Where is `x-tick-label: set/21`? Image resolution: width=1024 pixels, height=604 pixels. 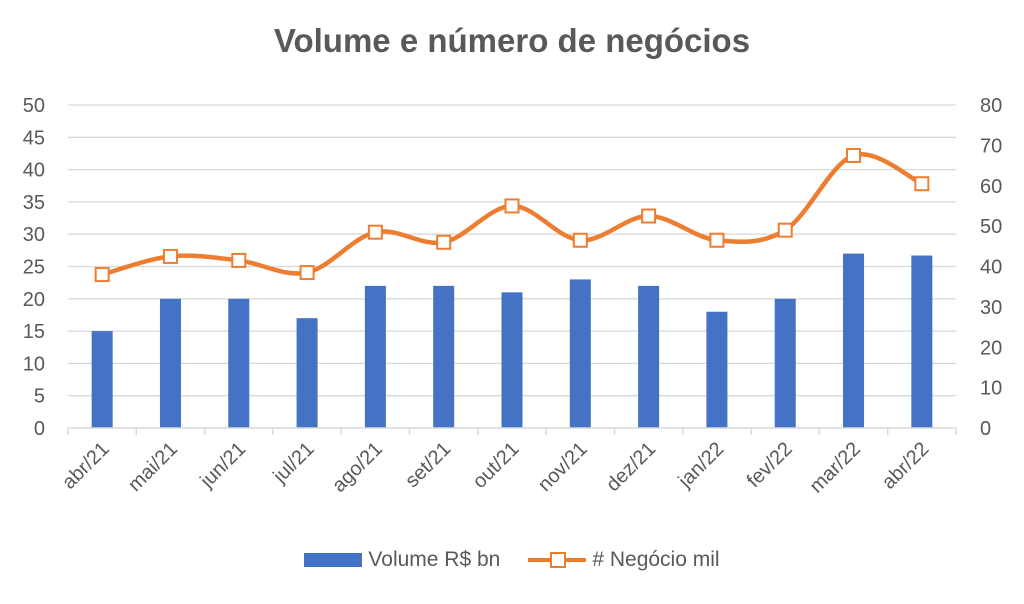
x-tick-label: set/21 is located at coordinates (428, 465).